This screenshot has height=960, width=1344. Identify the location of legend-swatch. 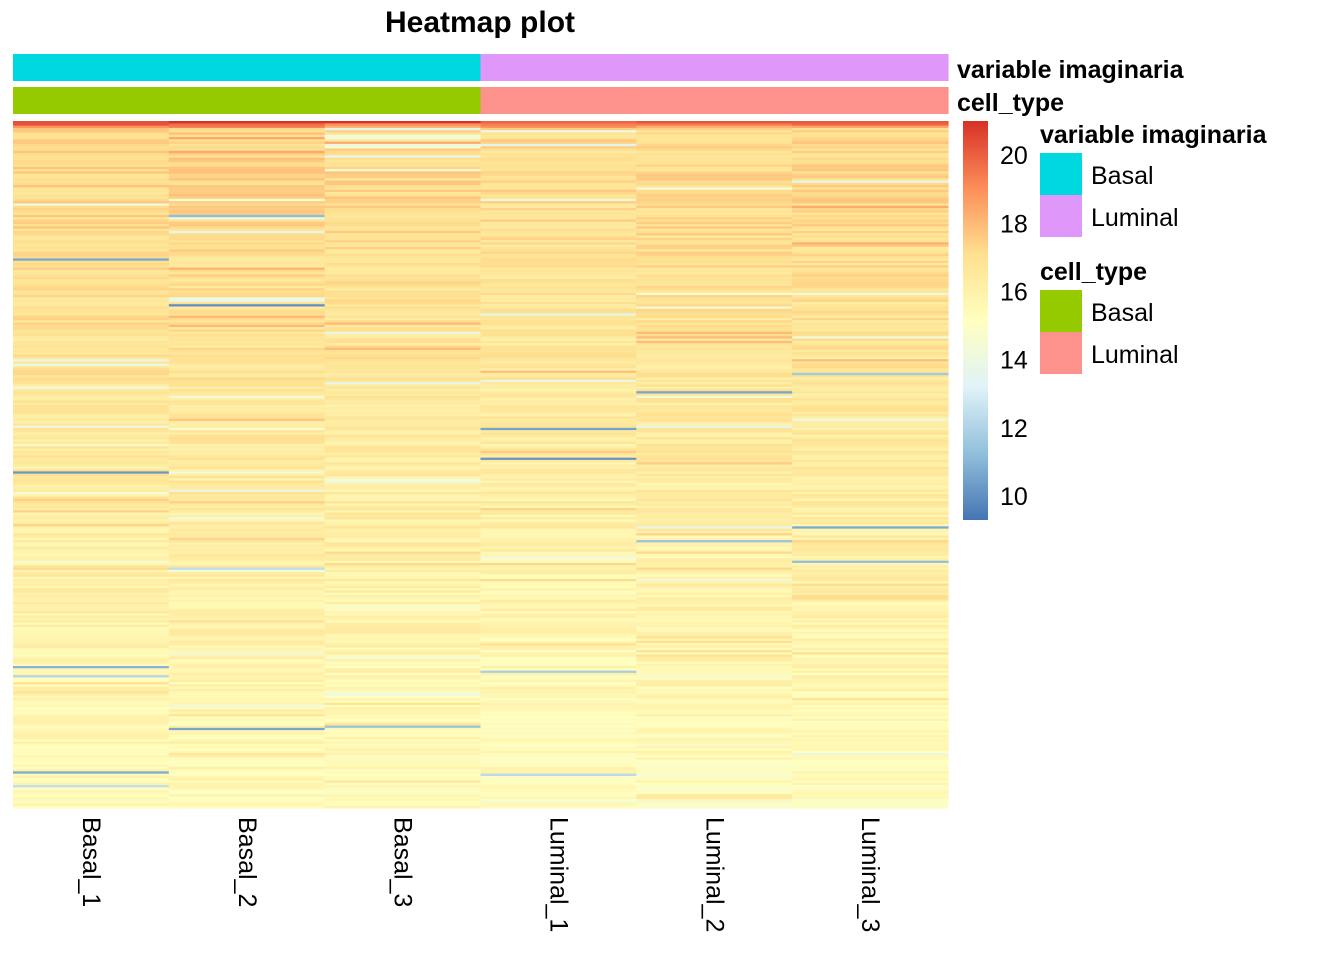
(1061, 174).